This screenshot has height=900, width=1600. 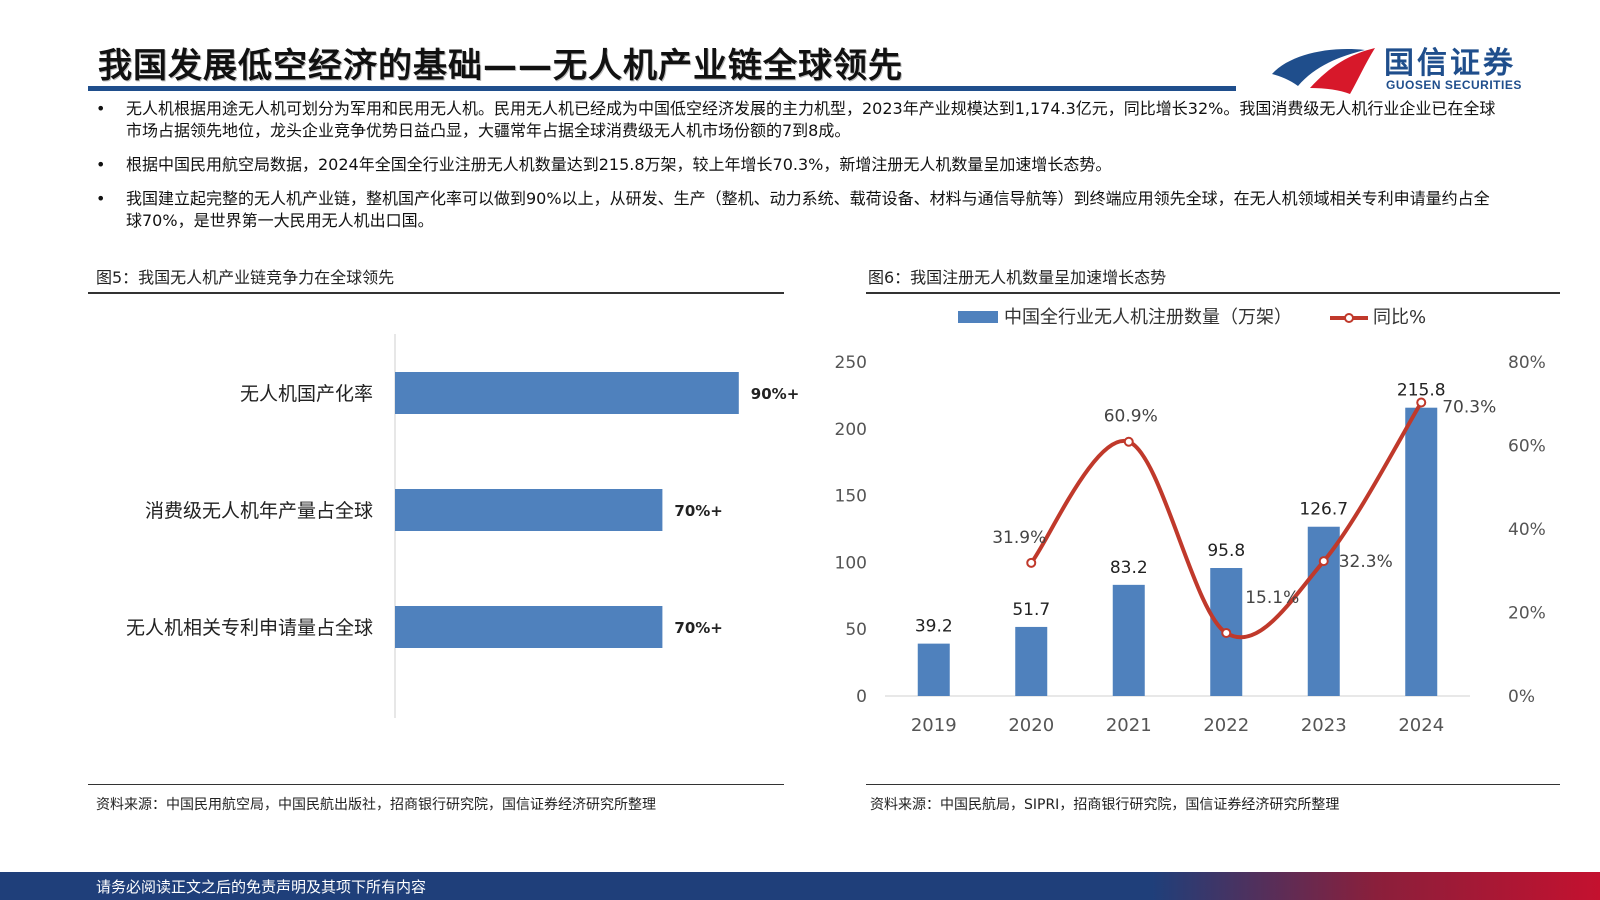 I want to click on y-right-tick-label: 40%, so click(x=1527, y=530).